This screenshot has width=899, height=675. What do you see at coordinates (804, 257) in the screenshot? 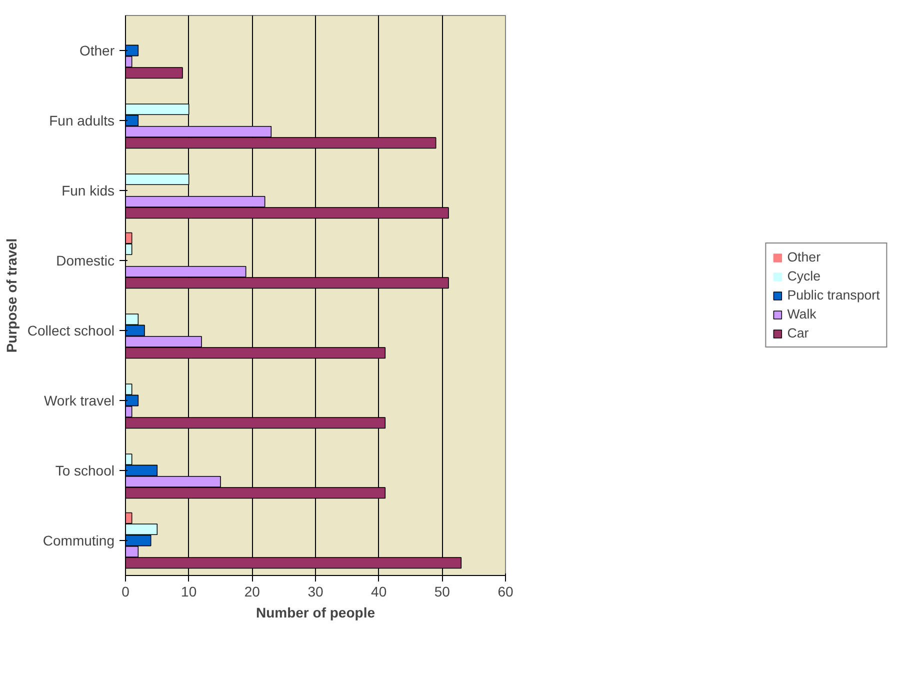
I see `legend-label: Other` at bounding box center [804, 257].